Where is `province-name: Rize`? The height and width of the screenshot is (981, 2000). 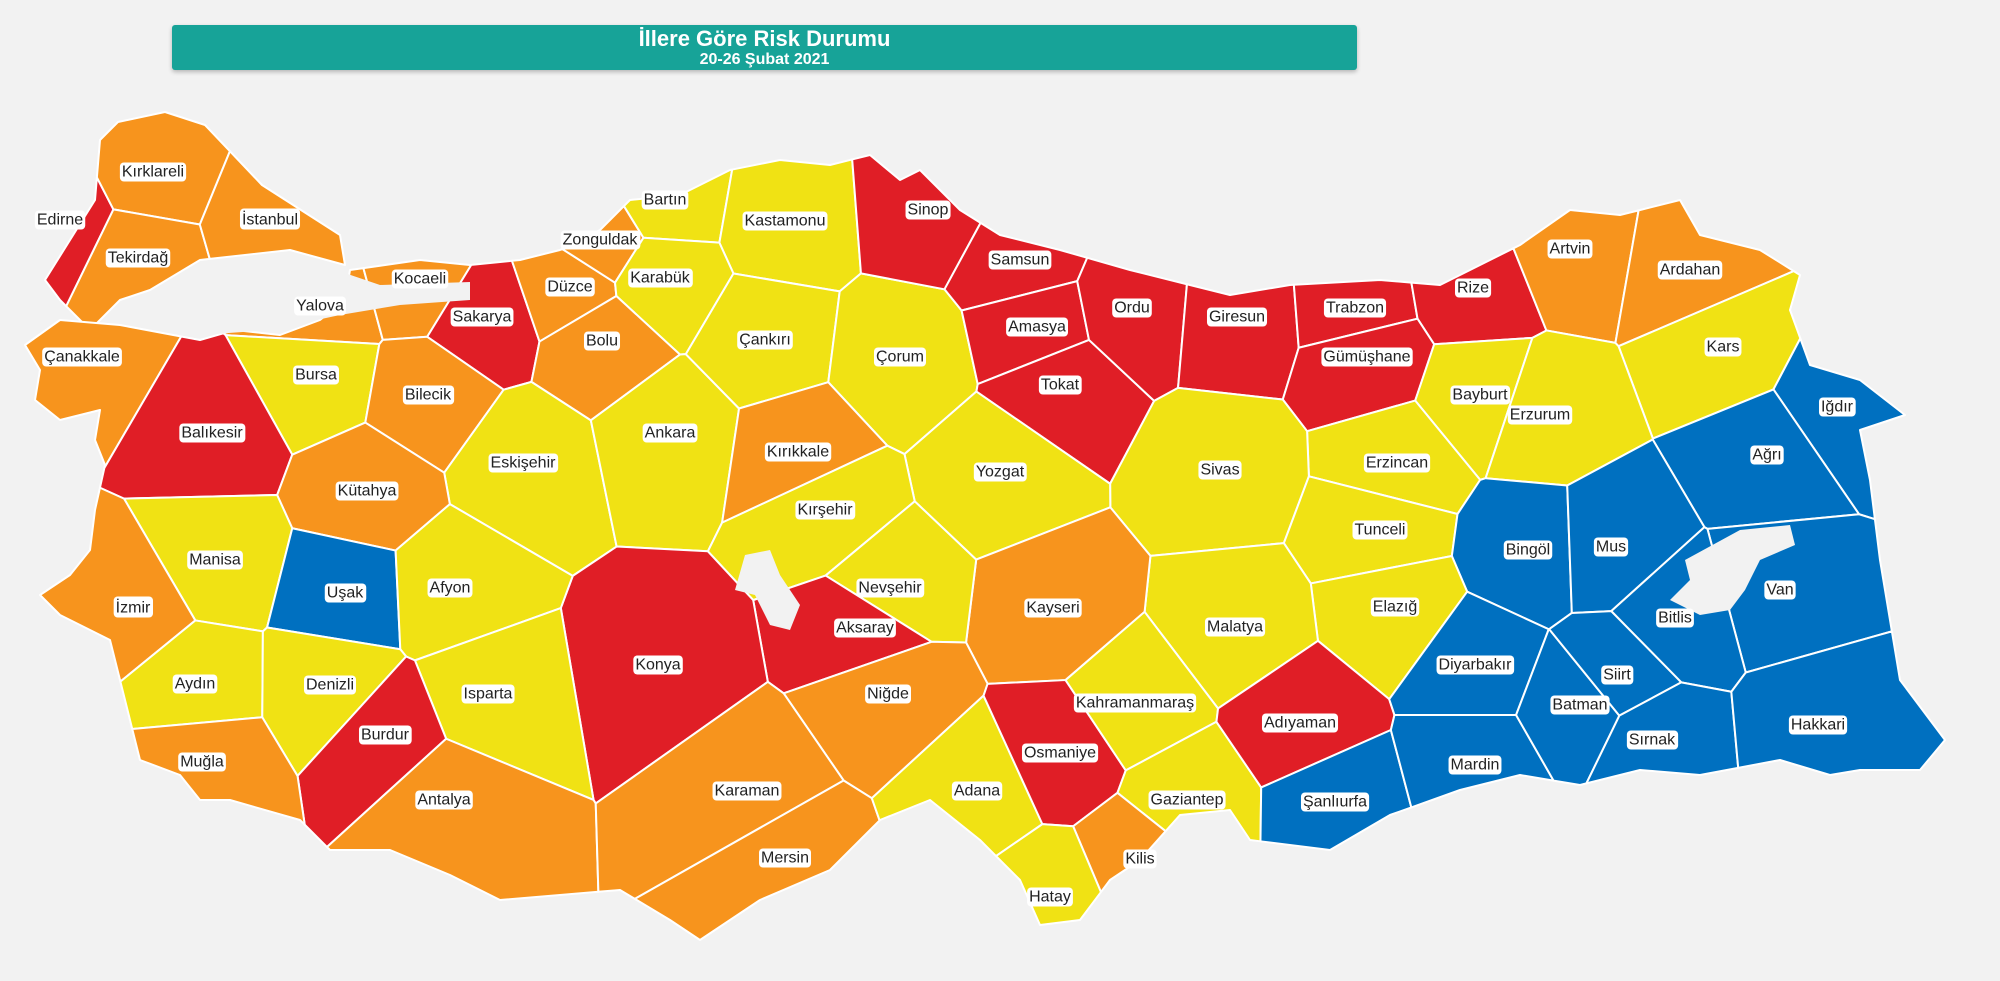
province-name: Rize is located at coordinates (1473, 288).